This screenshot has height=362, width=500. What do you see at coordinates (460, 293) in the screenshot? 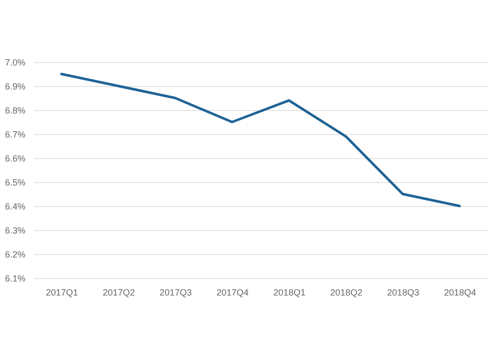
I see `x-tick-label: 2018Q4` at bounding box center [460, 293].